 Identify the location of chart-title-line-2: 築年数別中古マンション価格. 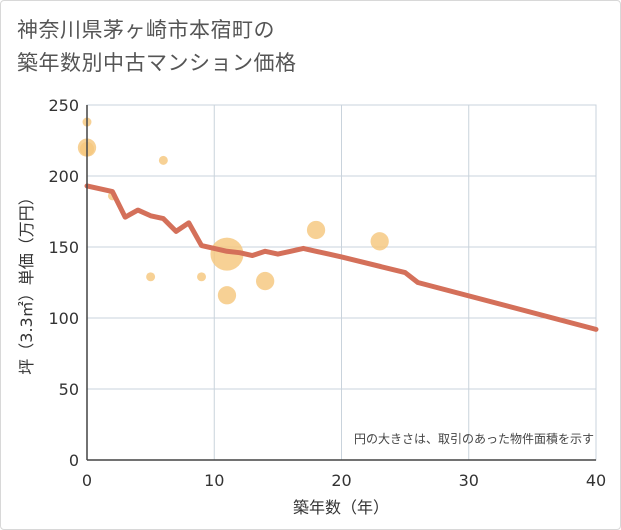
(157, 63).